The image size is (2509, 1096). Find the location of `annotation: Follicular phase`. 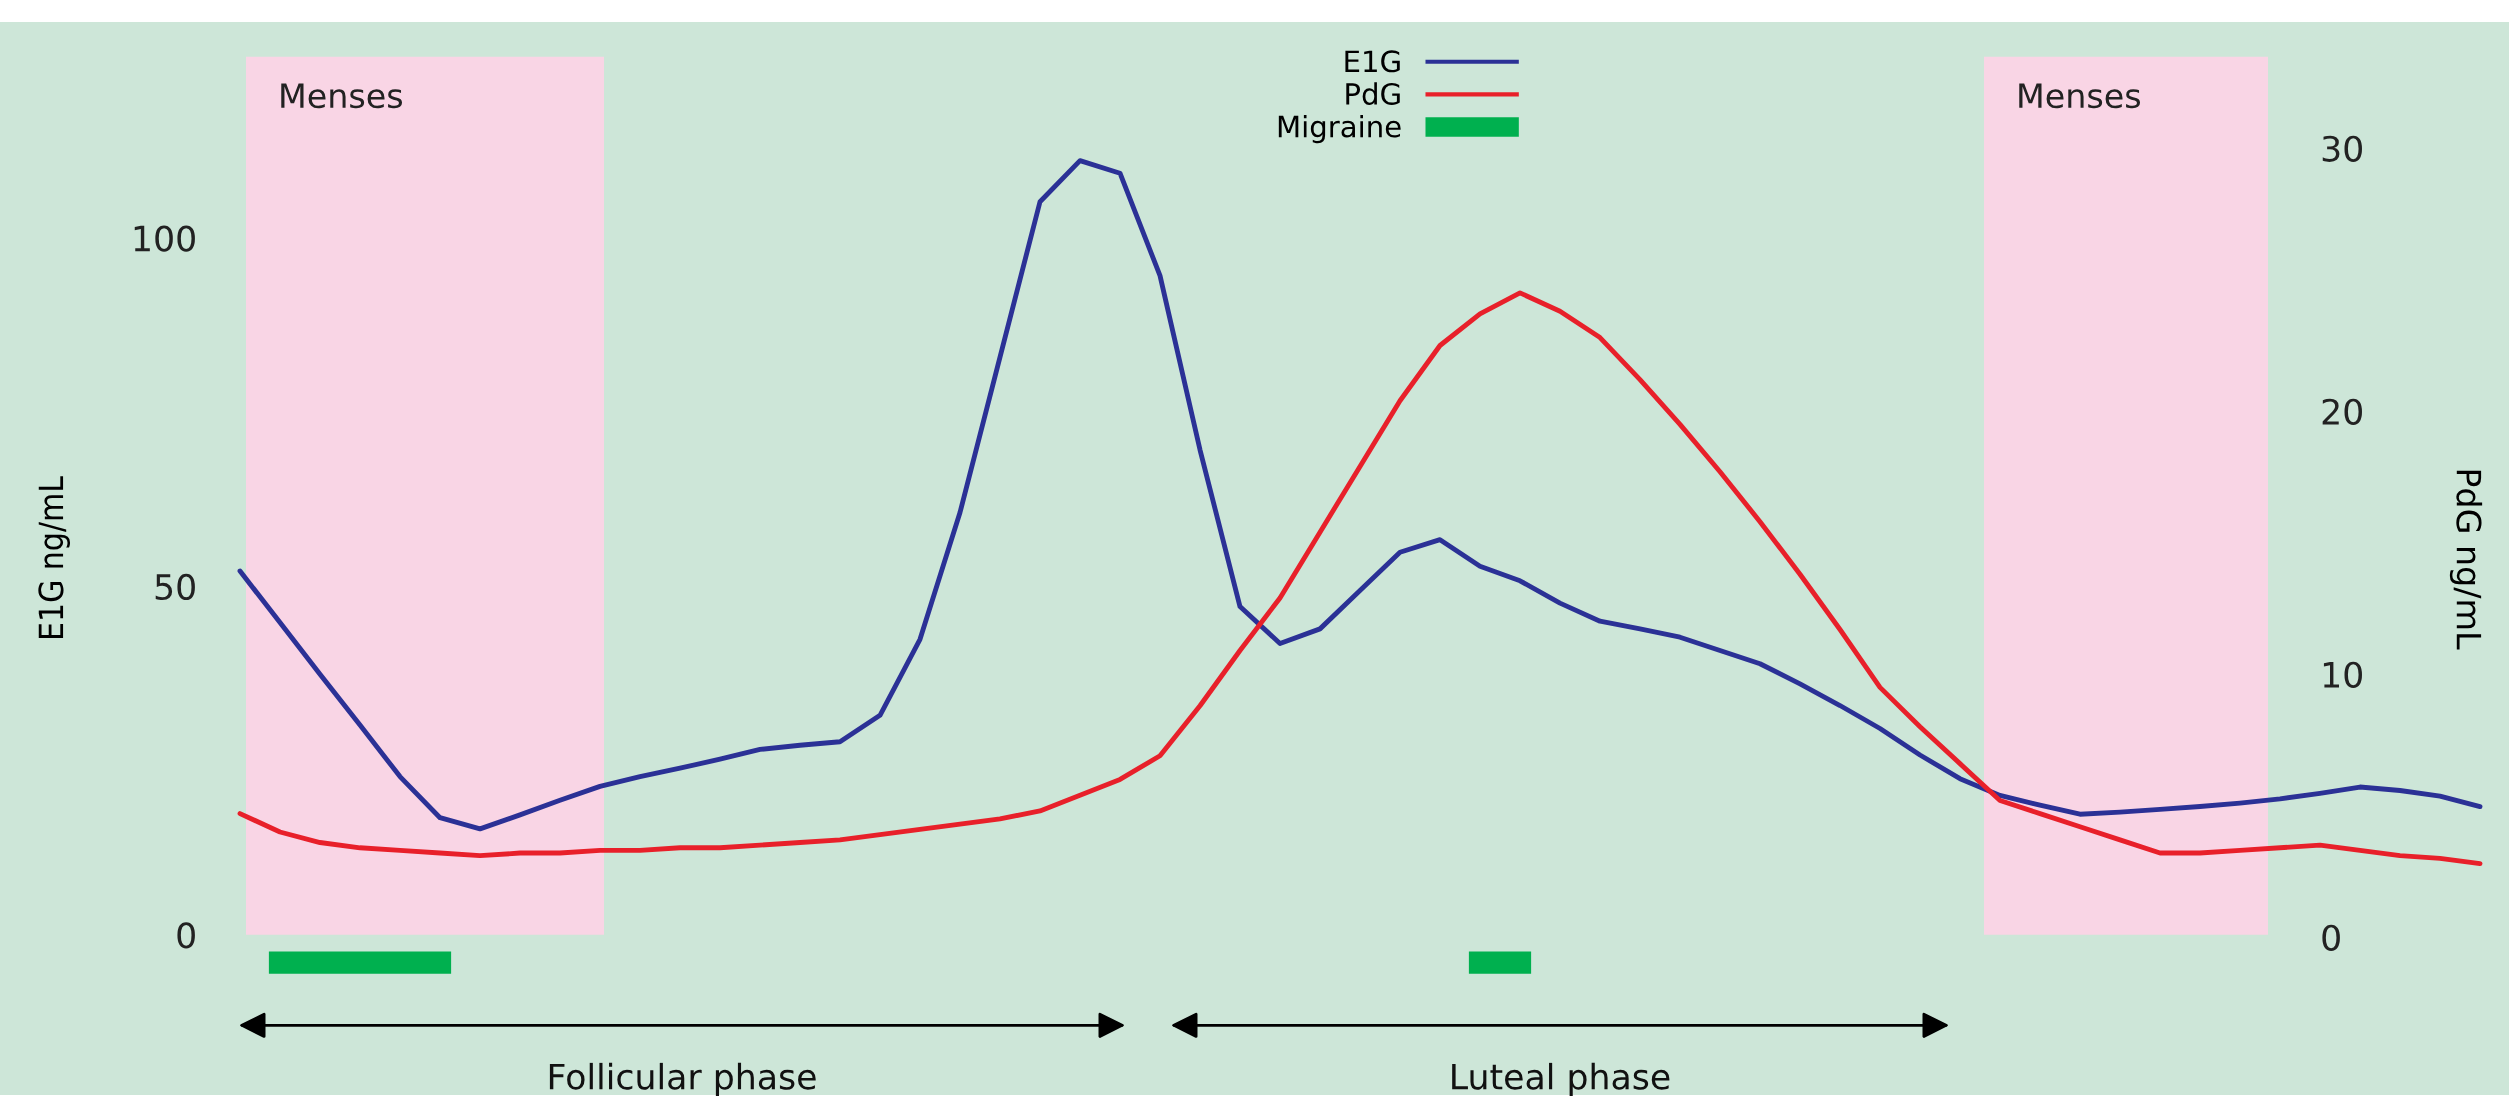

annotation: Follicular phase is located at coordinates (682, 1079).